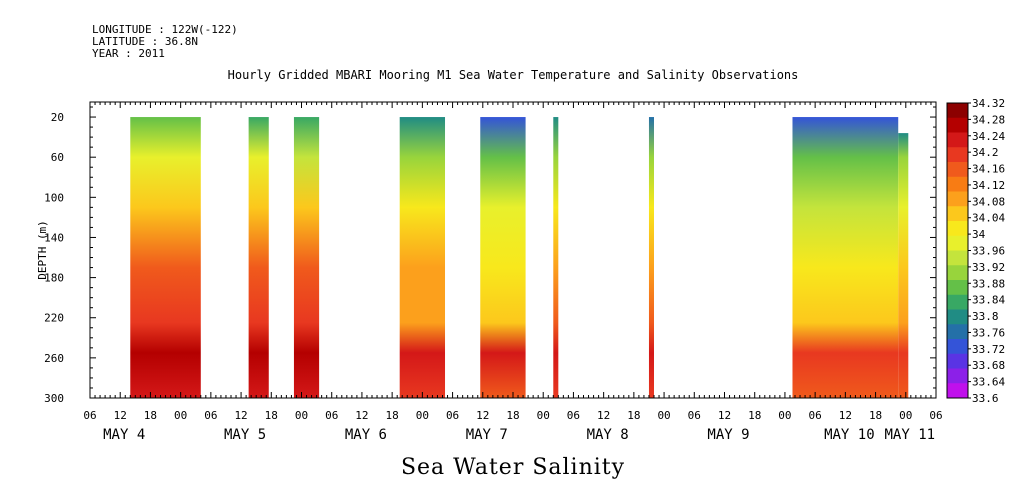 The width and height of the screenshot is (1009, 504). What do you see at coordinates (988, 300) in the screenshot?
I see `colorbar-label: 33.84` at bounding box center [988, 300].